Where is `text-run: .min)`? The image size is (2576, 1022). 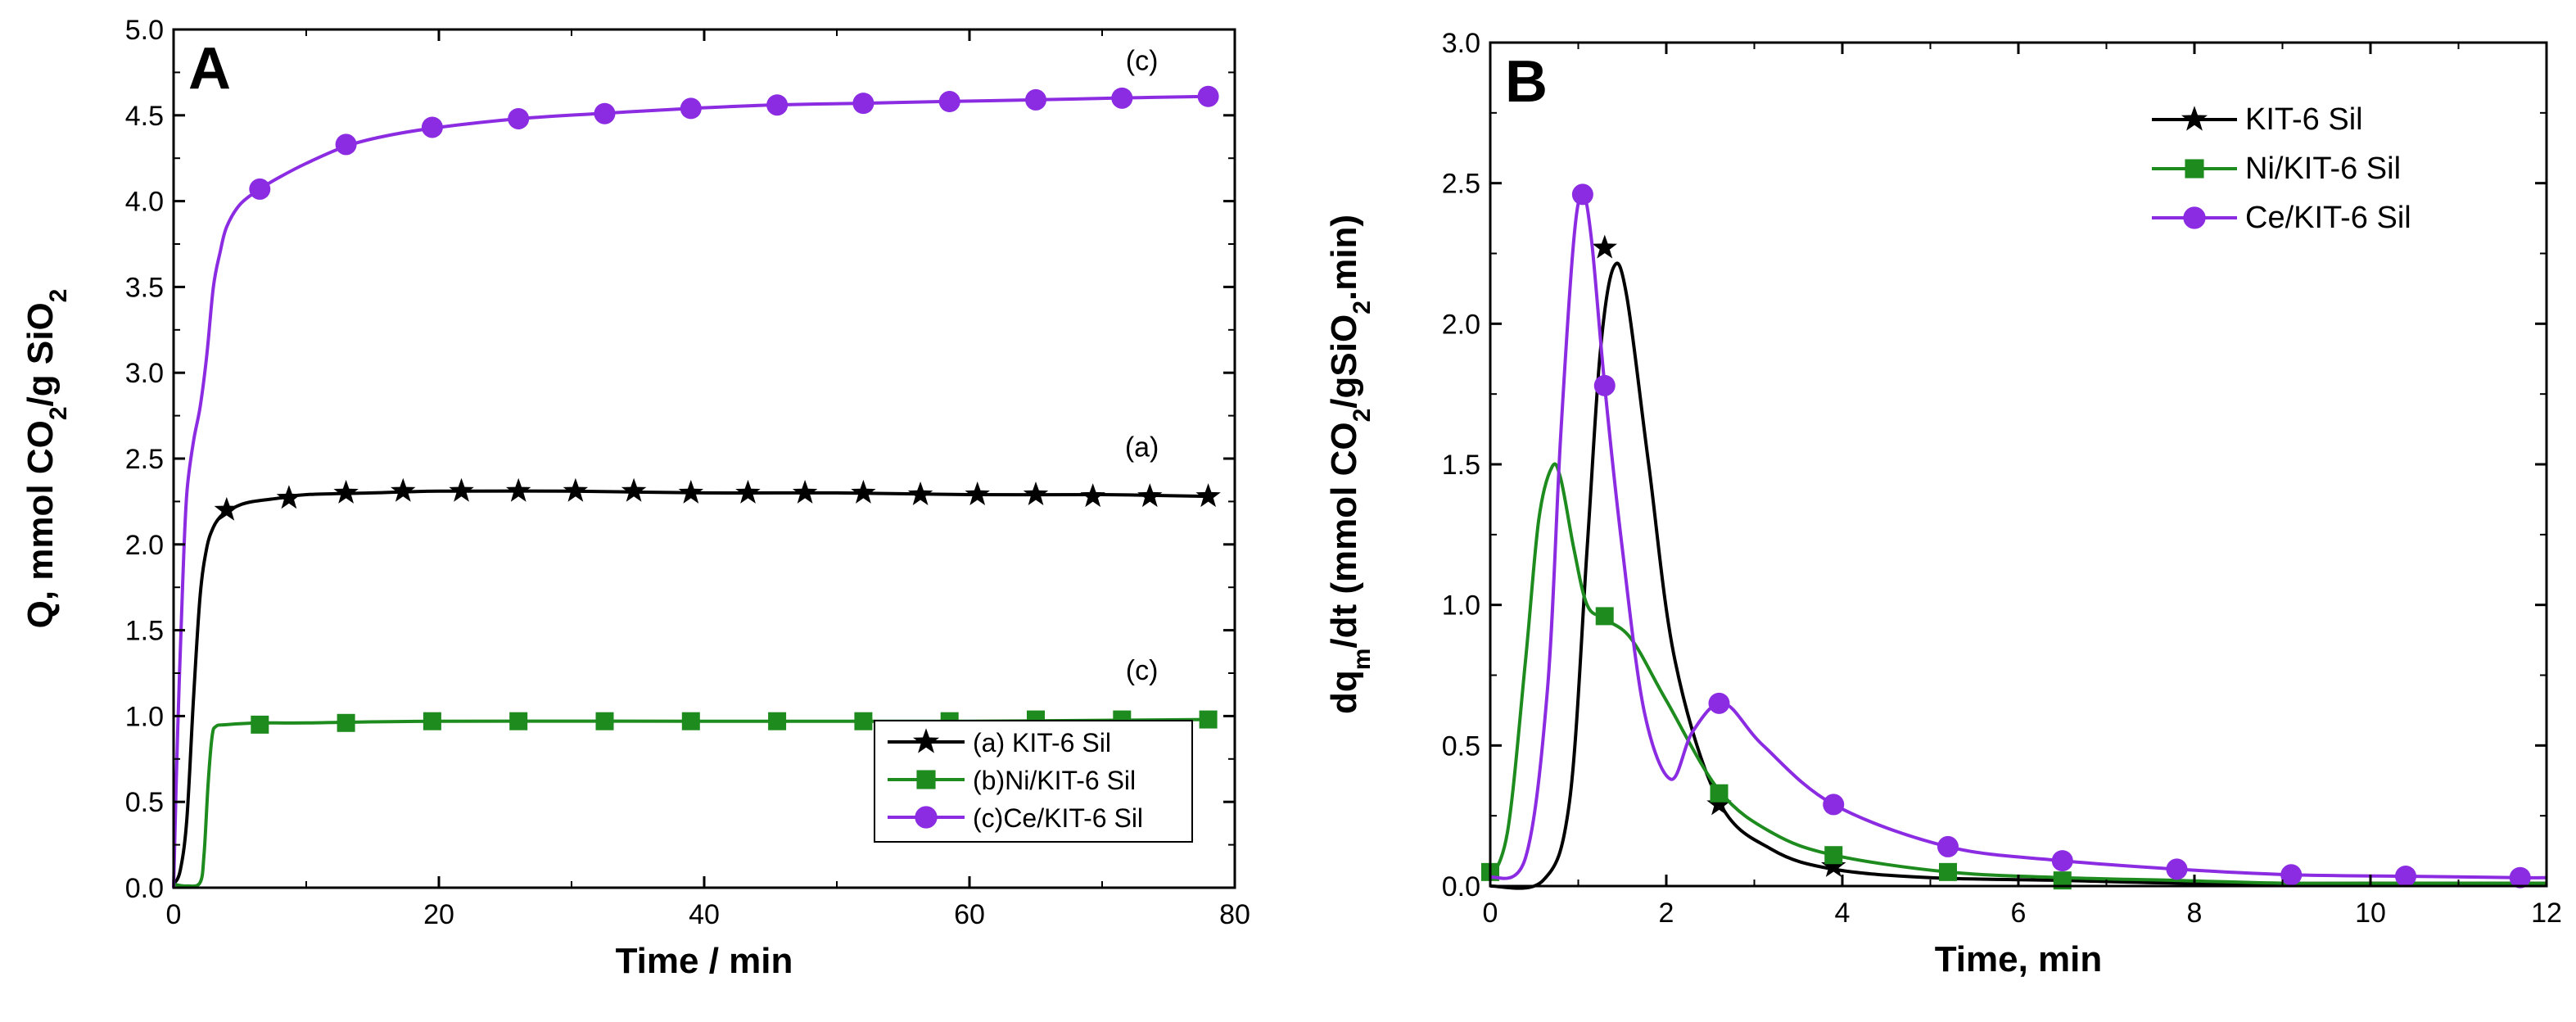
text-run: .min) is located at coordinates (1344, 258).